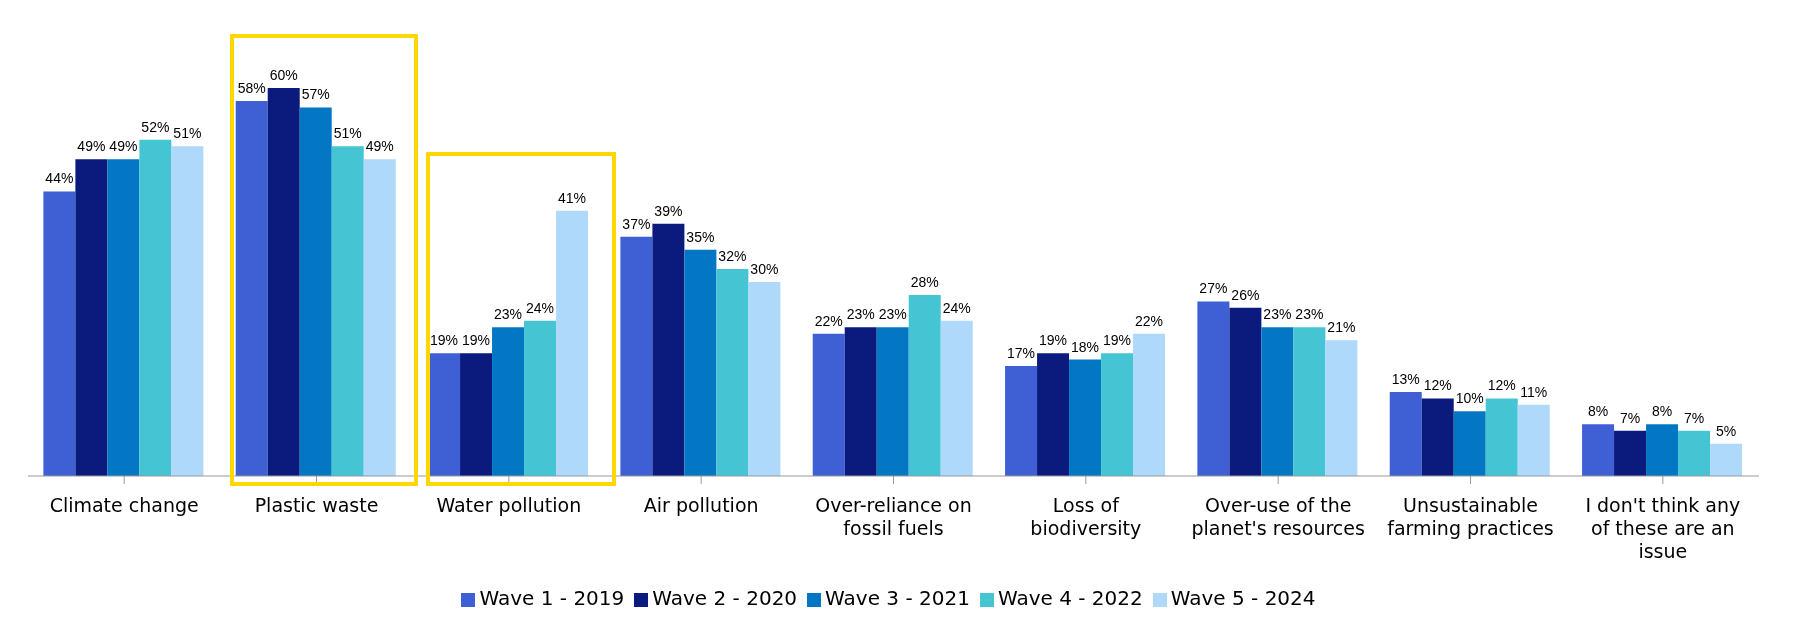  I want to click on data-label: 26%, so click(1245, 294).